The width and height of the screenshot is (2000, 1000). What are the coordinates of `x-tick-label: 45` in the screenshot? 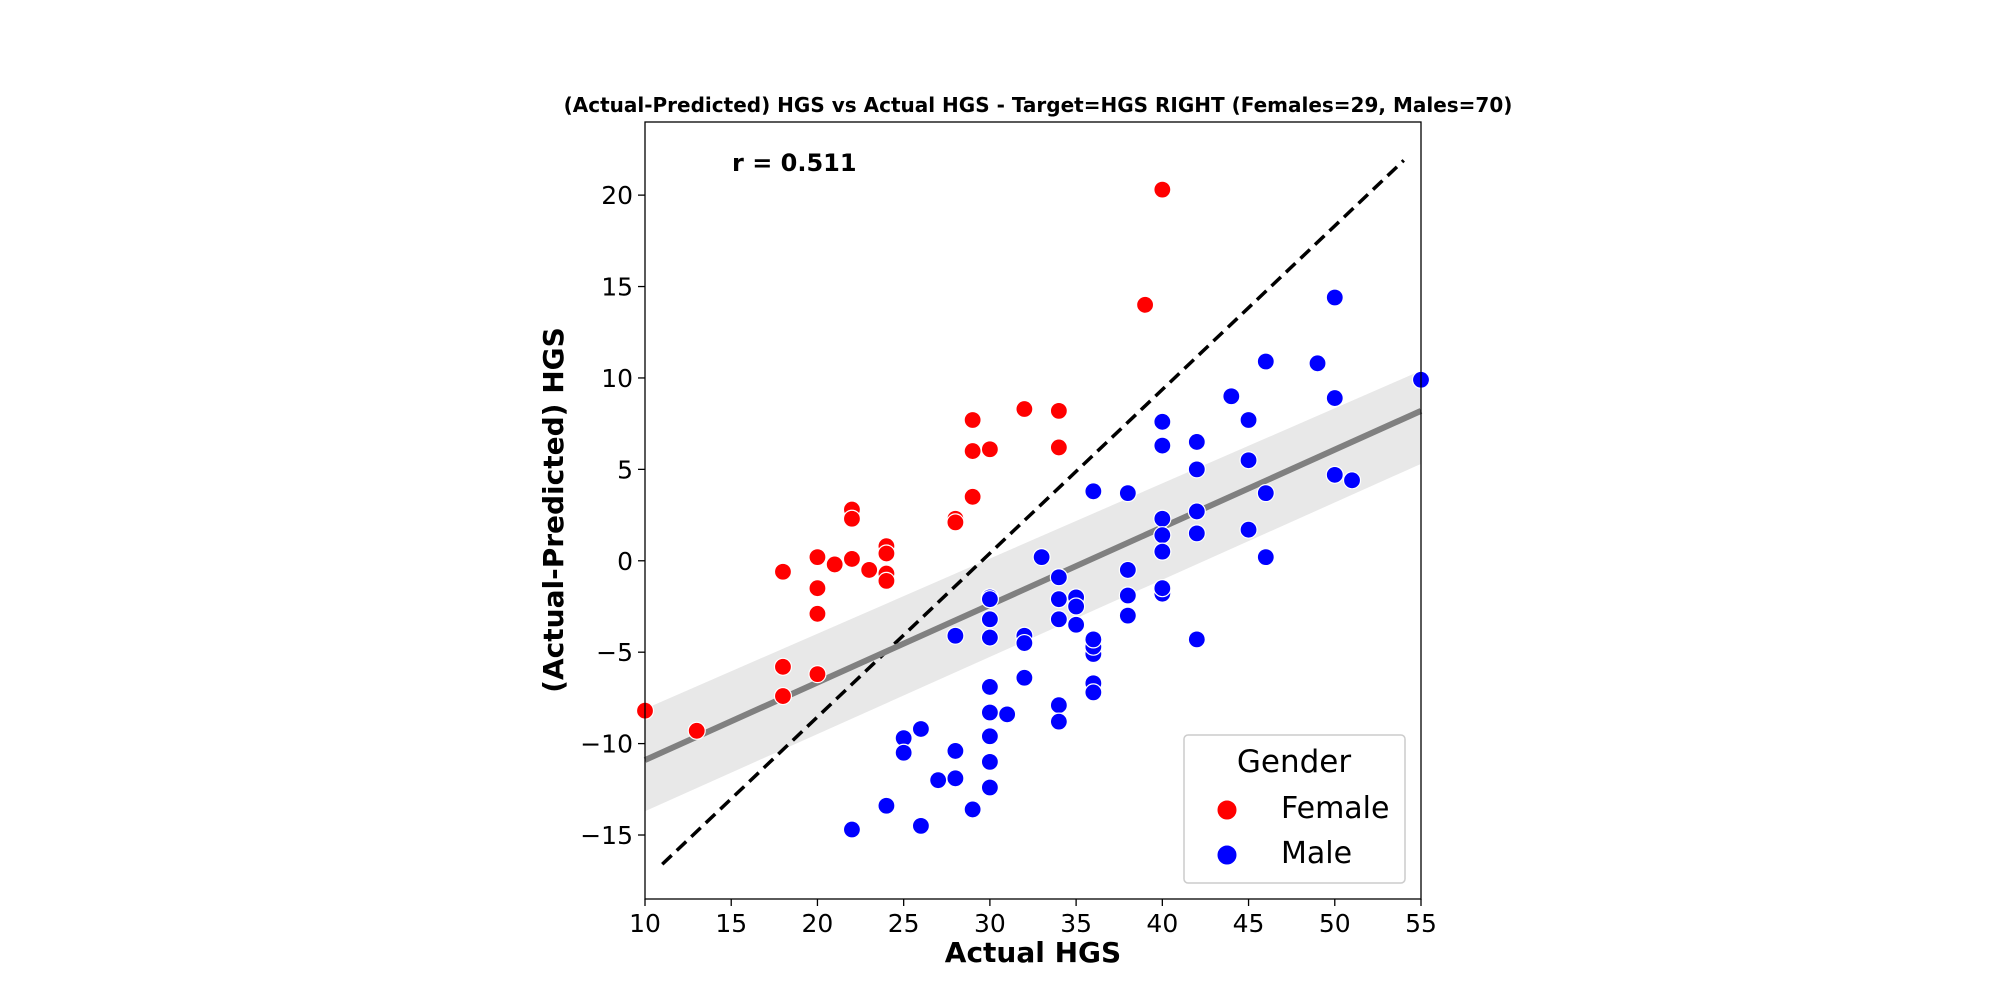 It's located at (1249, 923).